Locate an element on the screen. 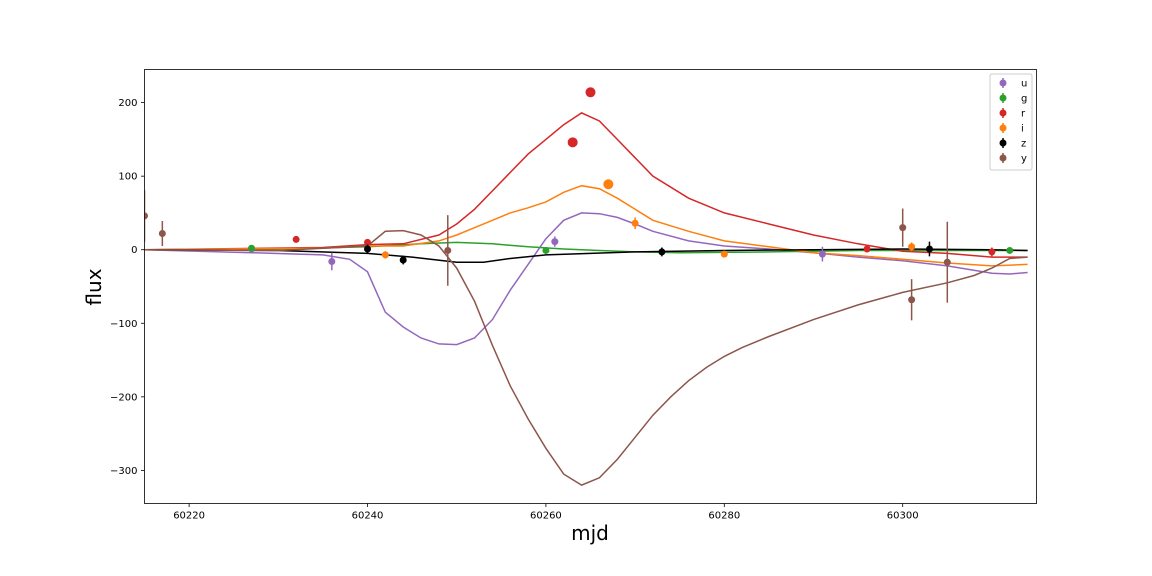  y-tick-label: −100 is located at coordinates (123, 324).